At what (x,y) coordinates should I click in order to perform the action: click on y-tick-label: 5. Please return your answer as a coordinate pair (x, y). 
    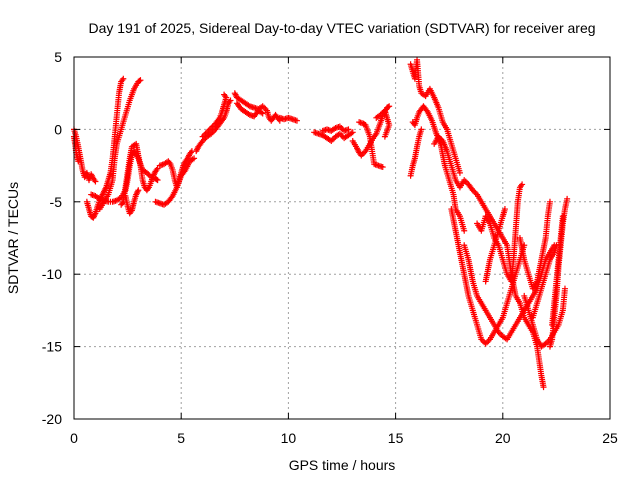
    Looking at the image, I should click on (58, 57).